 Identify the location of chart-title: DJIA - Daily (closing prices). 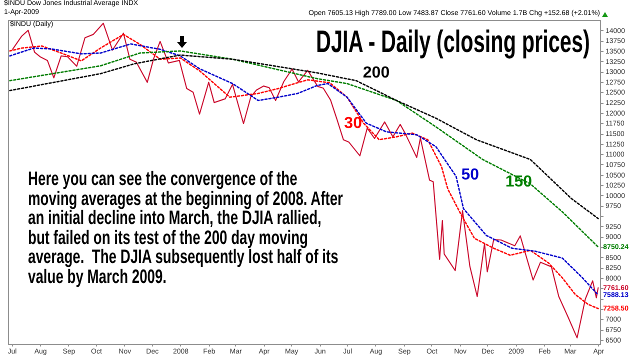
(453, 42).